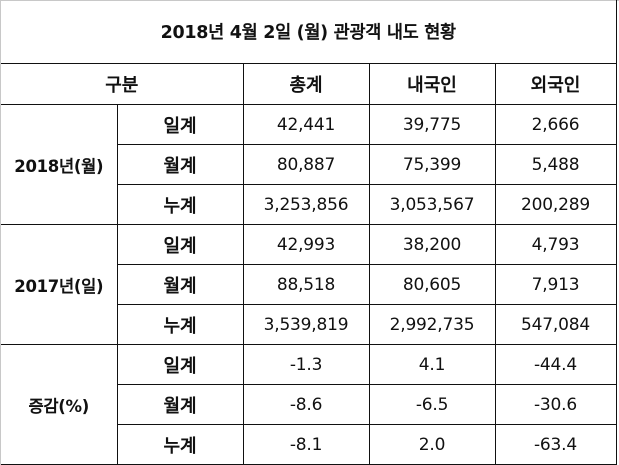 The image size is (619, 465). I want to click on header-row: 구분 총계 내국인 외국인, so click(309, 84).